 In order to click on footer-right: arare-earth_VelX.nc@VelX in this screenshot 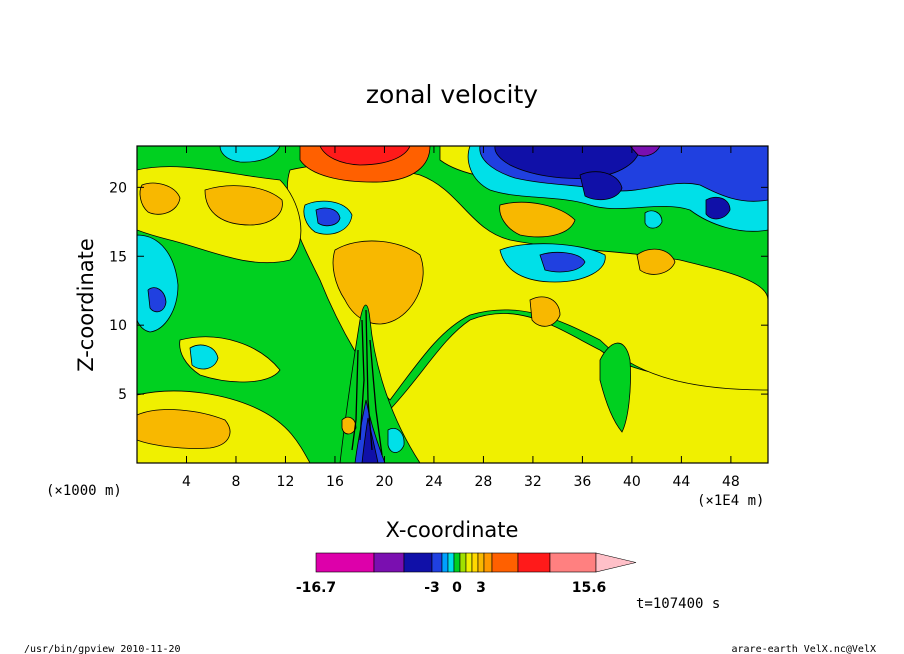, I will do `click(804, 649)`.